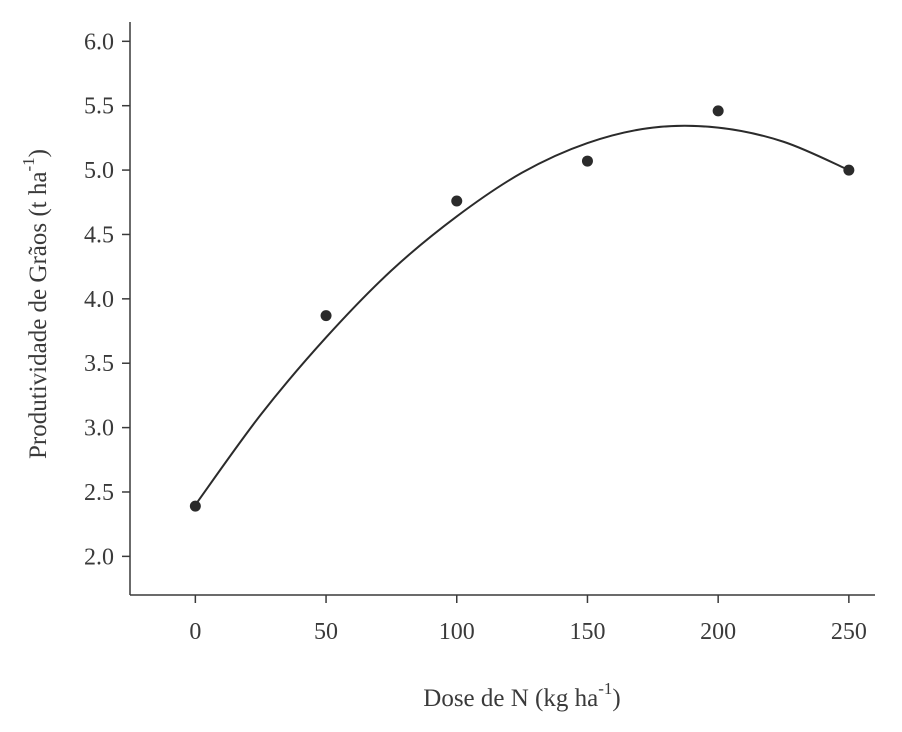 This screenshot has height=732, width=902. What do you see at coordinates (326, 632) in the screenshot?
I see `x-tick-label: 50` at bounding box center [326, 632].